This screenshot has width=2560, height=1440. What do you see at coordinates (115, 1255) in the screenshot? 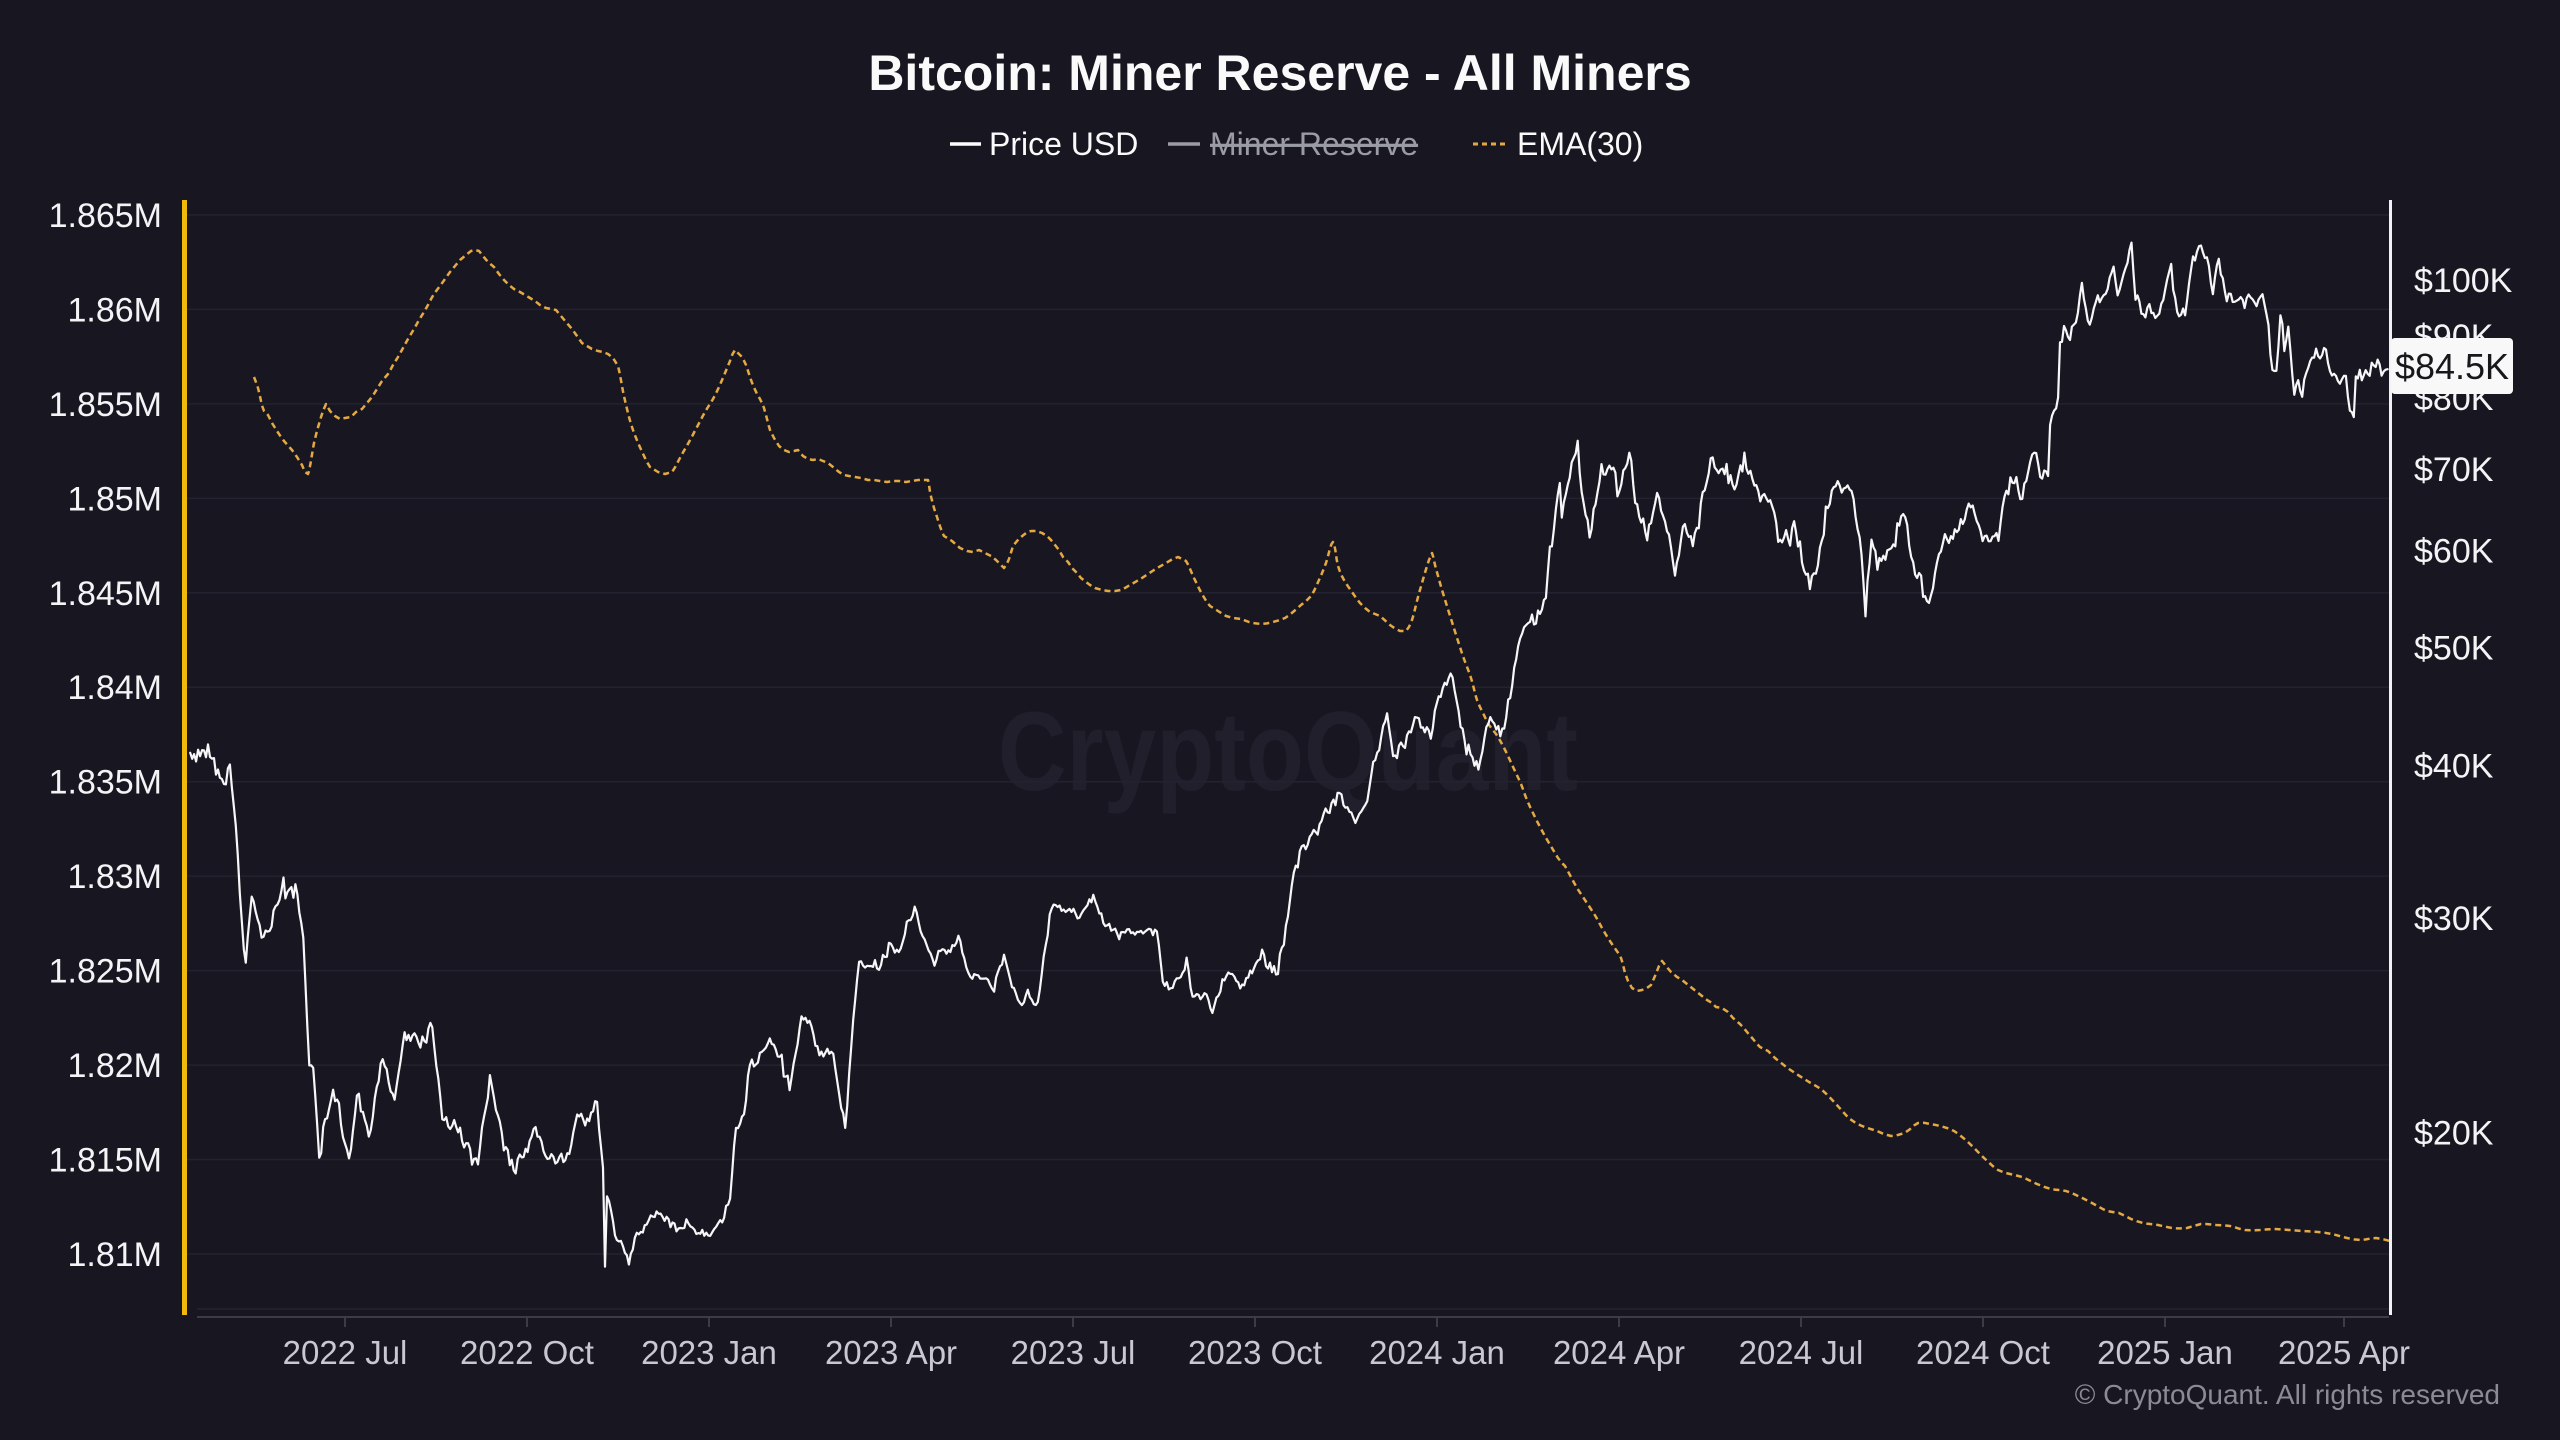
I see `svg-text: 1.81M` at bounding box center [115, 1255].